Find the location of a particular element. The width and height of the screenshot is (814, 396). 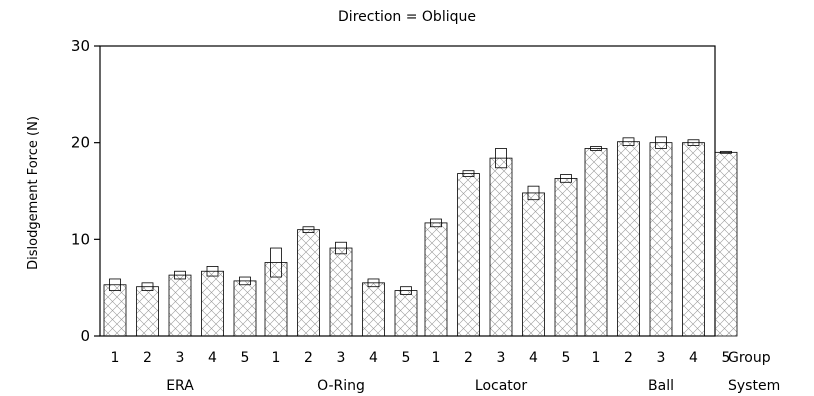

system-label: ERA is located at coordinates (180, 386).